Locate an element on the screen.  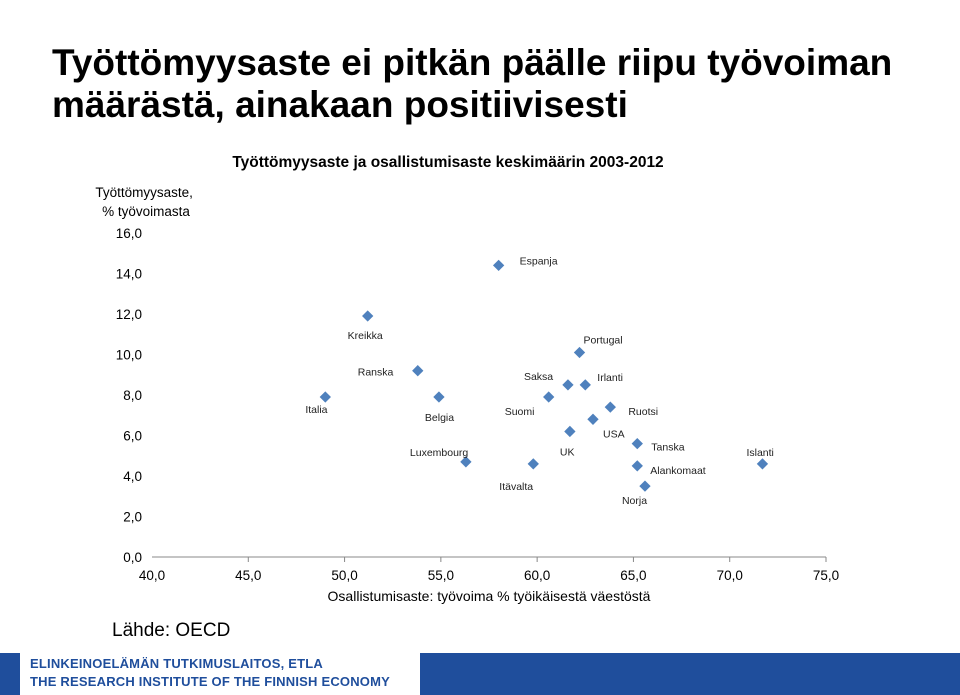
point-luxembourg is located at coordinates (466, 462).